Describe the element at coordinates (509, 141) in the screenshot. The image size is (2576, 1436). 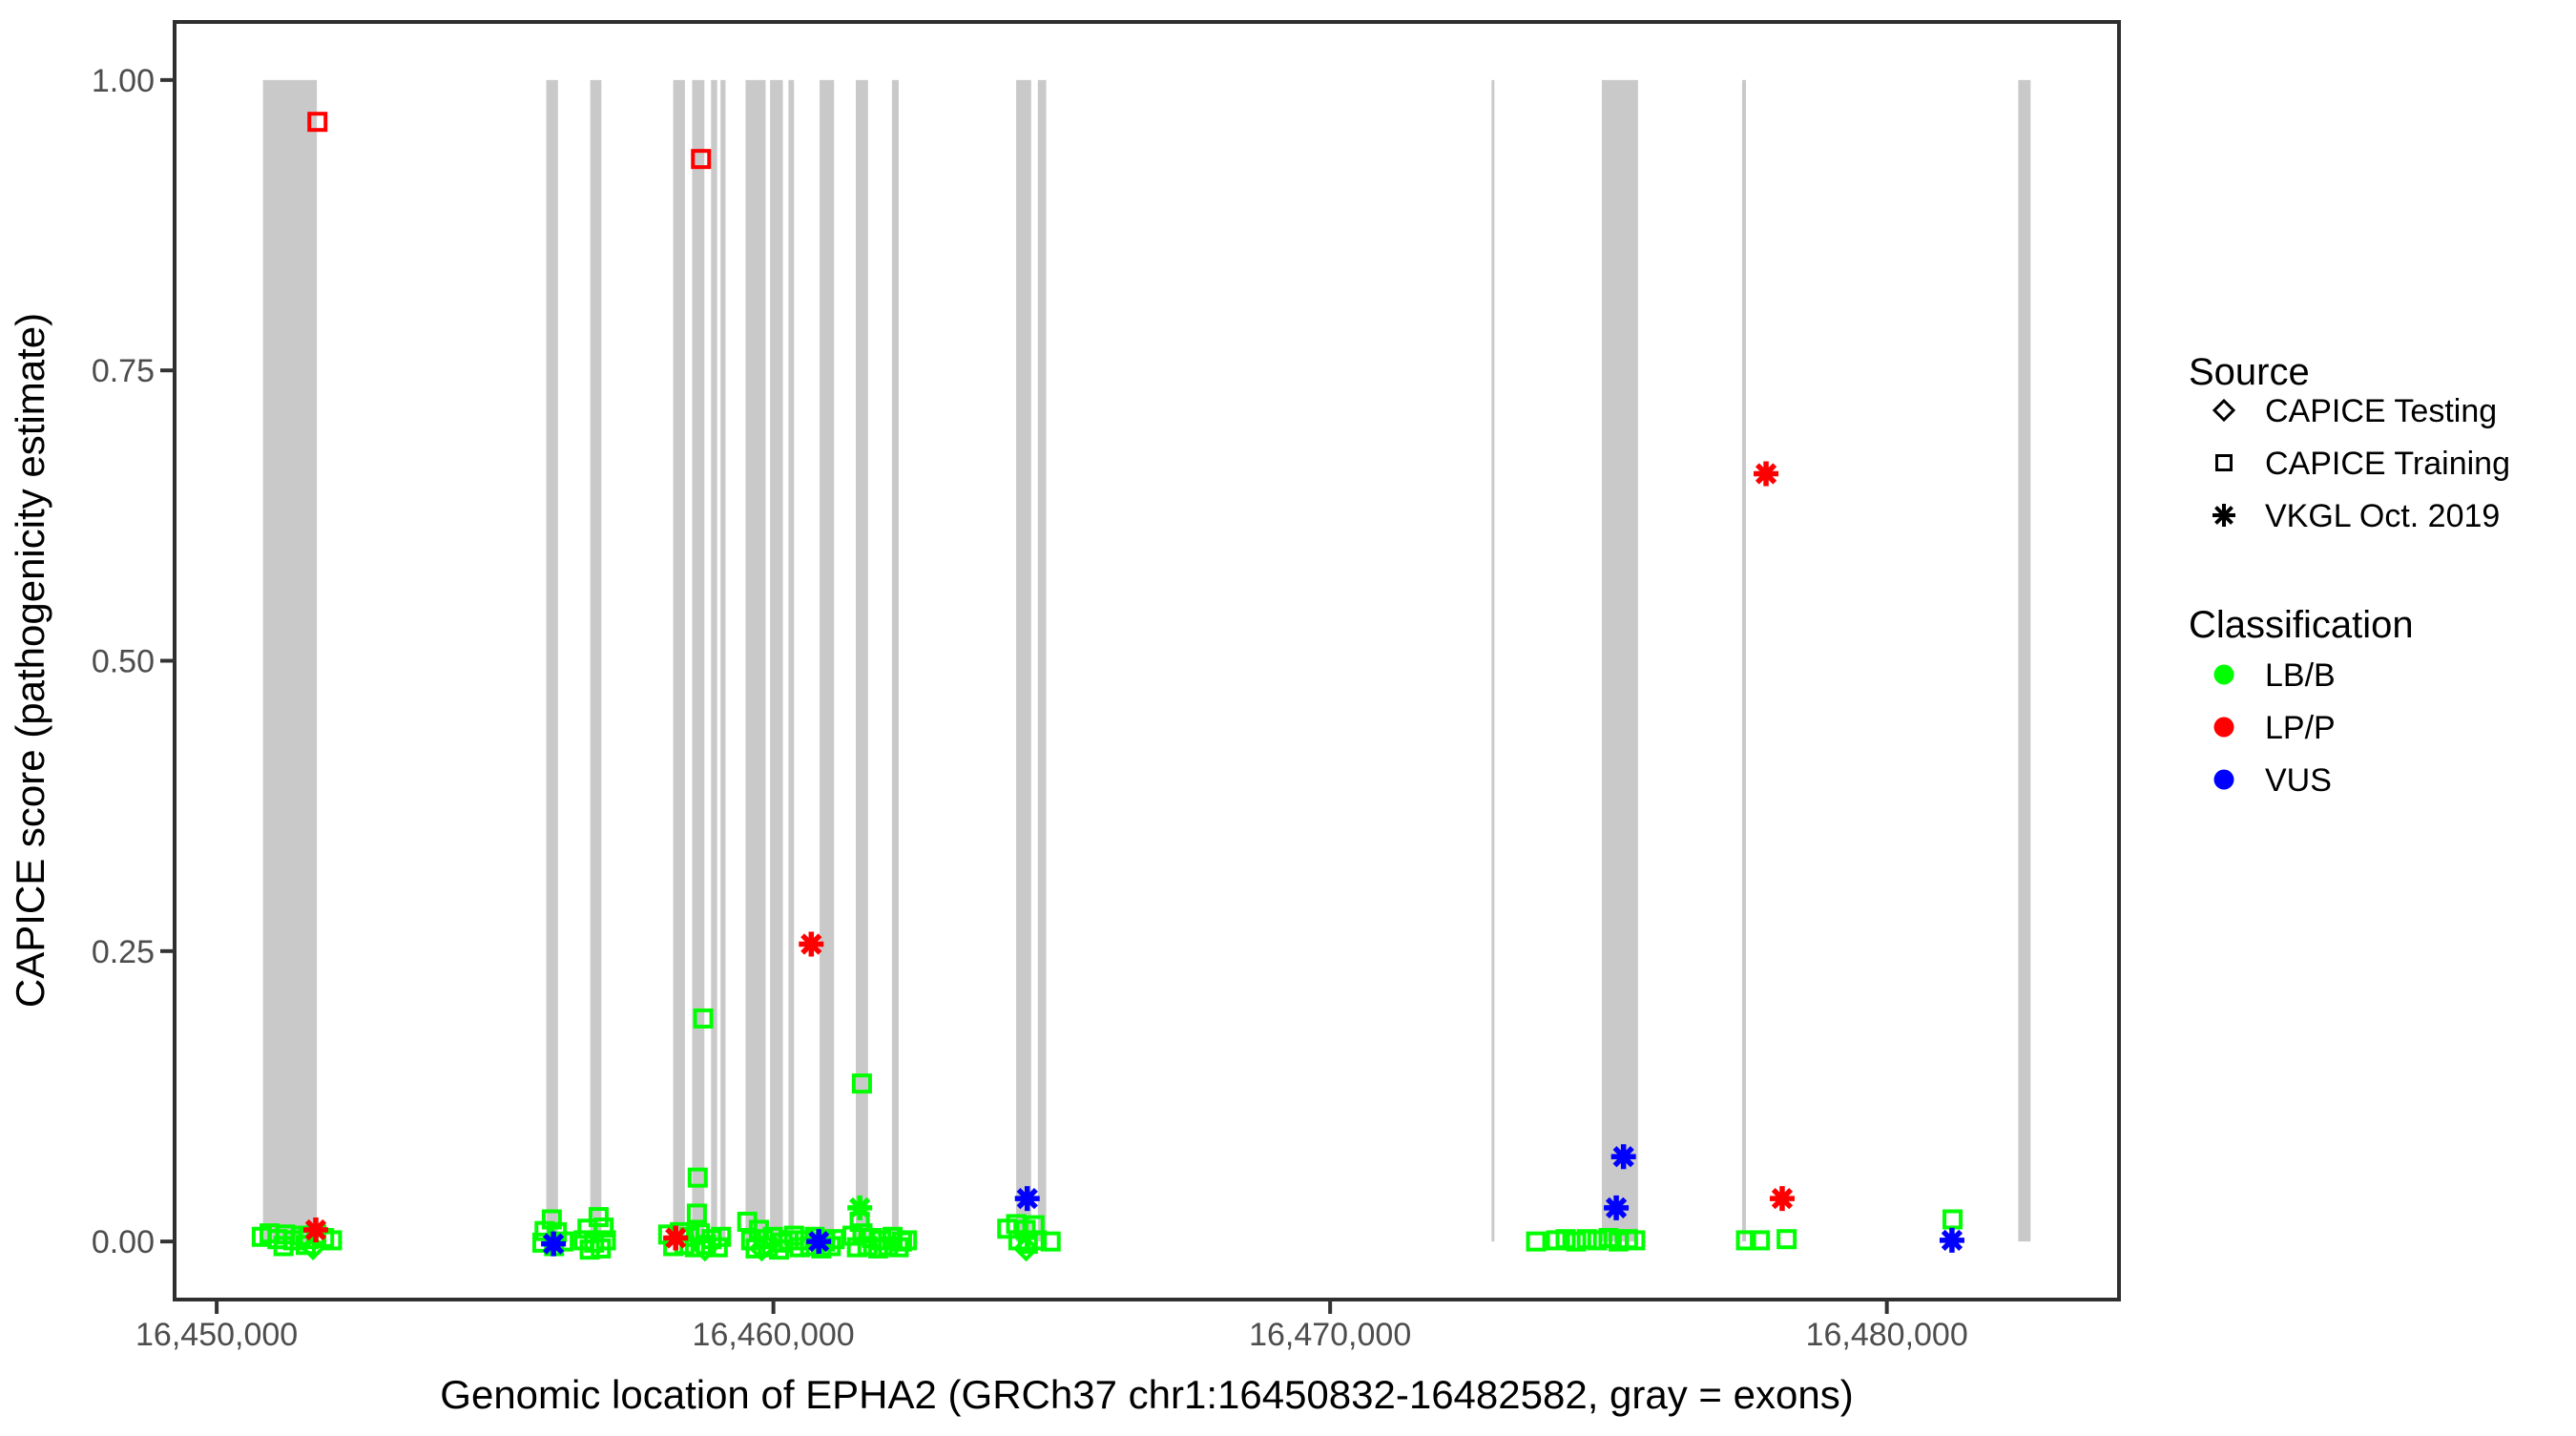
I see `series-capice-training-lp-p` at that location.